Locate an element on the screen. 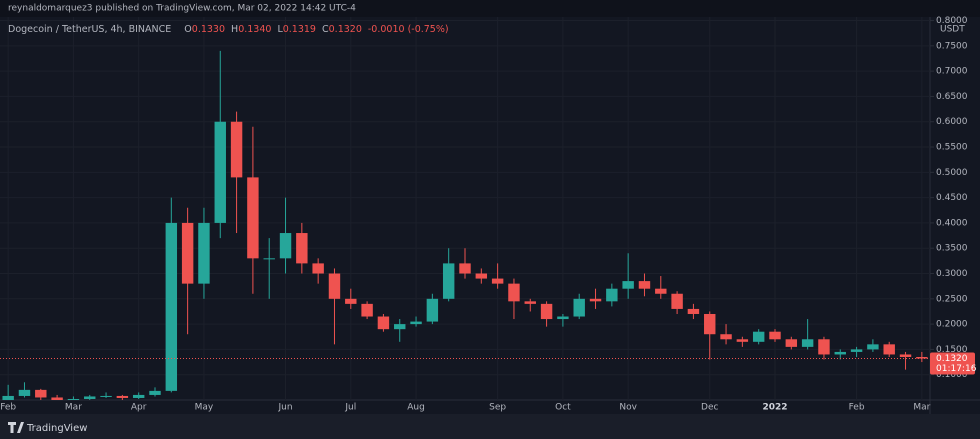  top-bar is located at coordinates (490, 8).